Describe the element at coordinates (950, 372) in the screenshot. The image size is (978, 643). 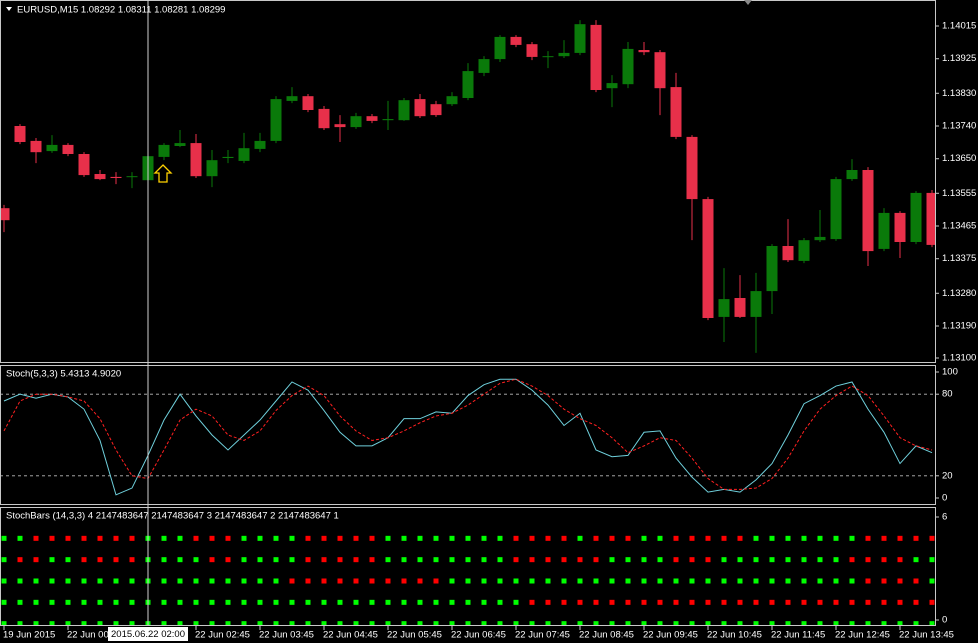
I see `y-tick-label: 100` at that location.